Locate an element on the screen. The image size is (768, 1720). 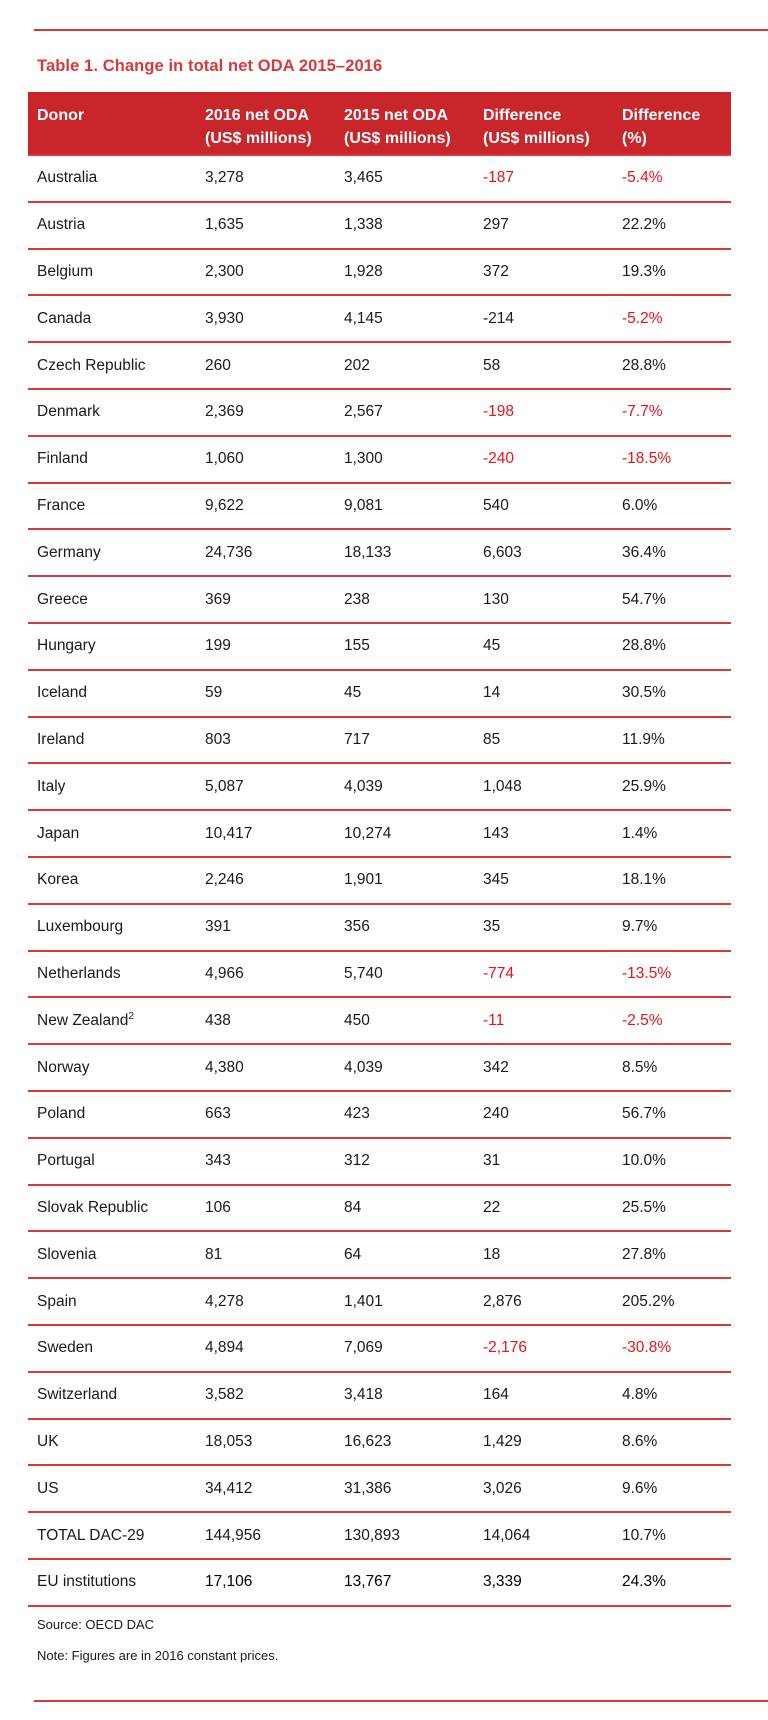
difference-usd-cell: 342 is located at coordinates (543, 1068).